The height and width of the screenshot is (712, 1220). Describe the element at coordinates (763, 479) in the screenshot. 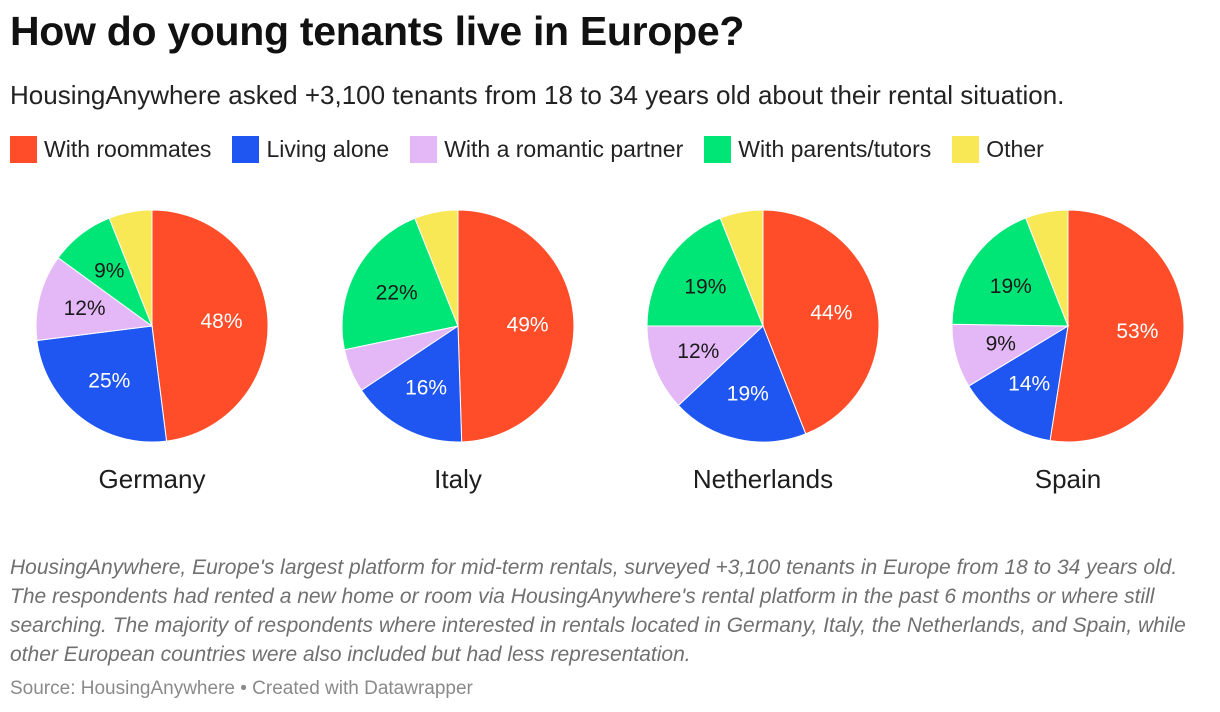

I see `pie-title-netherlands: Netherlands` at that location.